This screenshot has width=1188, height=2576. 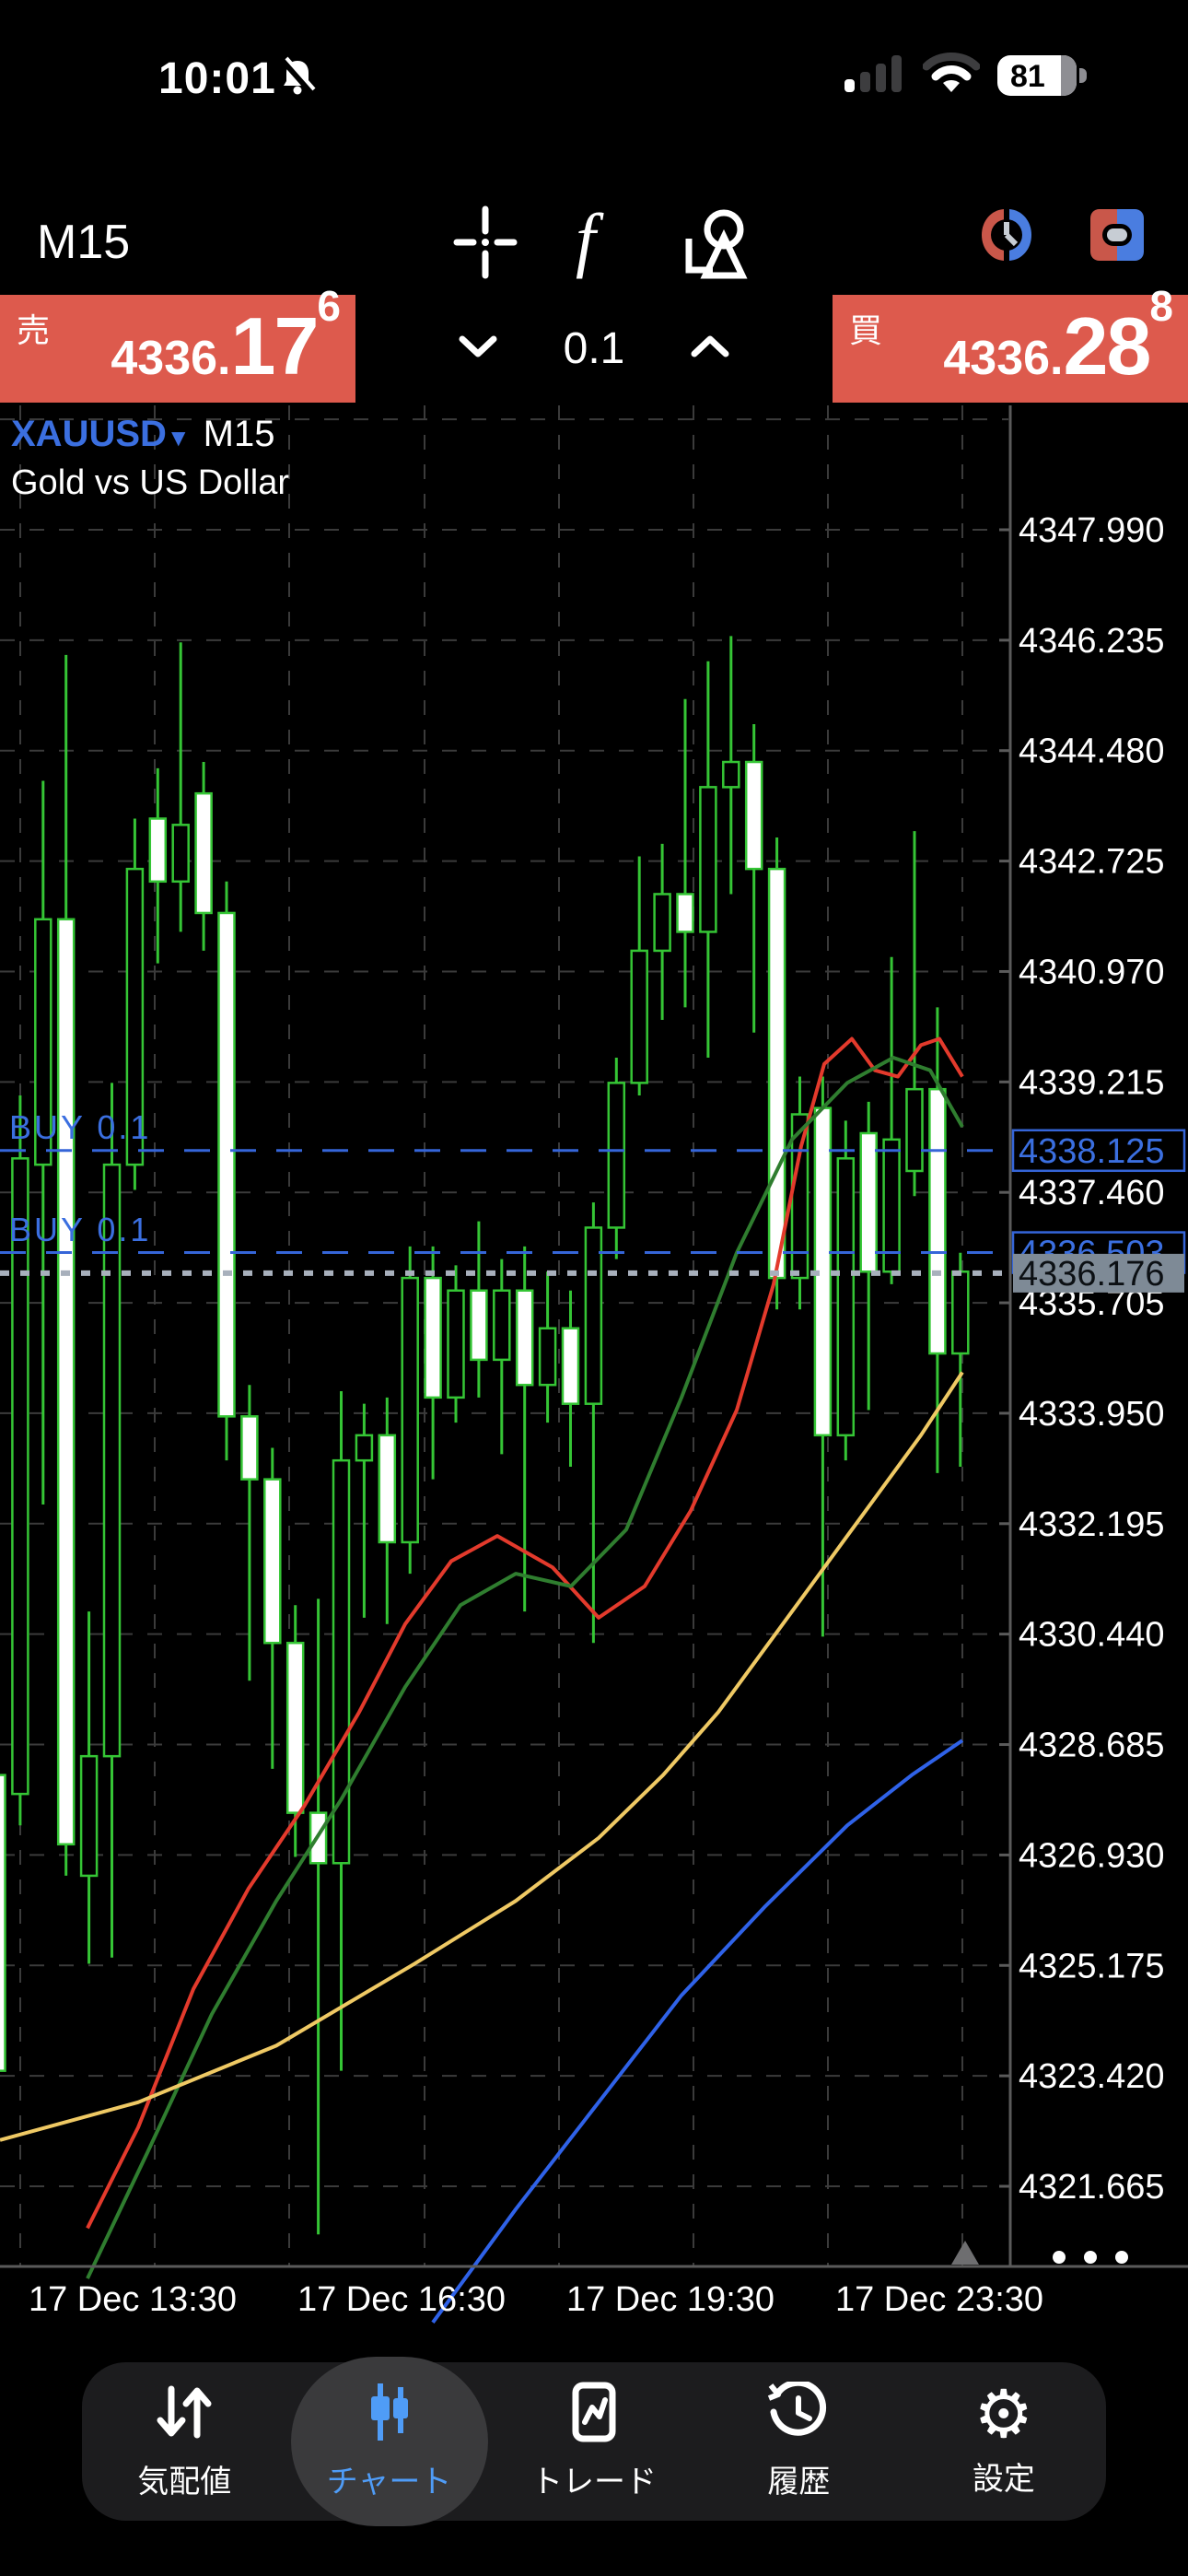 I want to click on function-indicators-icon: f, so click(x=586, y=239).